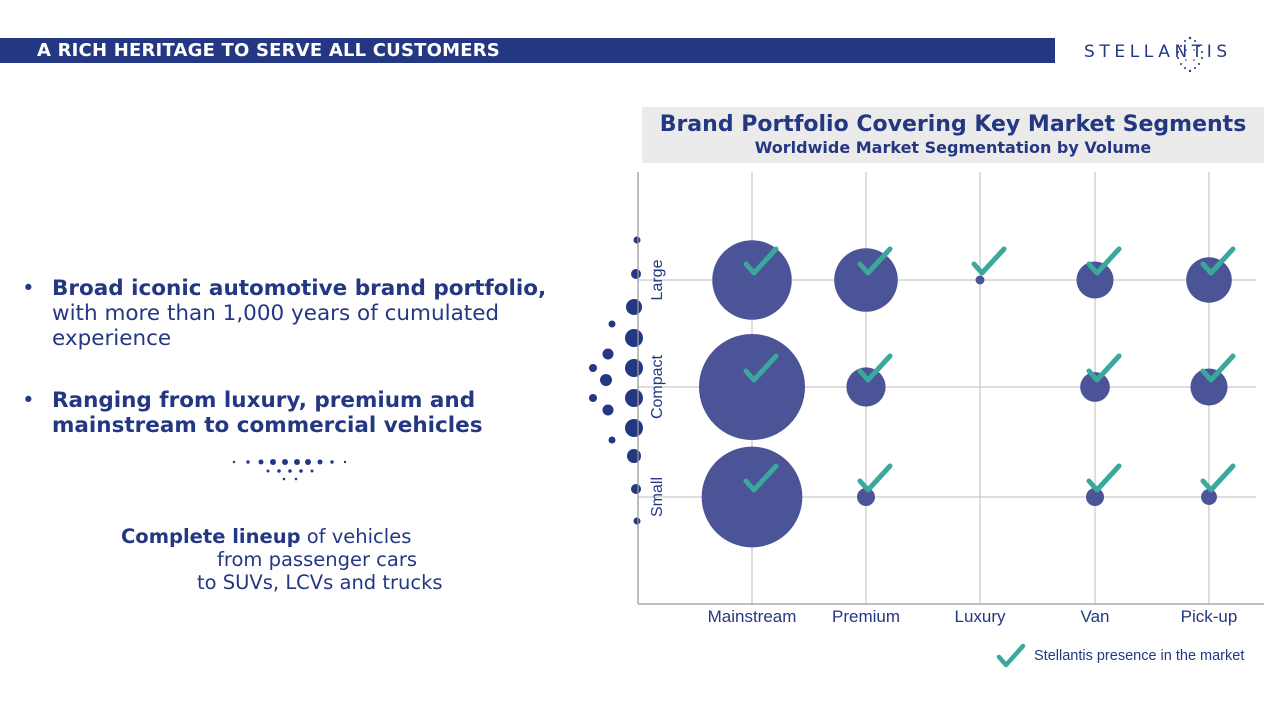 The height and width of the screenshot is (720, 1280). Describe the element at coordinates (657, 386) in the screenshot. I see `y-tick-label: Compact` at that location.